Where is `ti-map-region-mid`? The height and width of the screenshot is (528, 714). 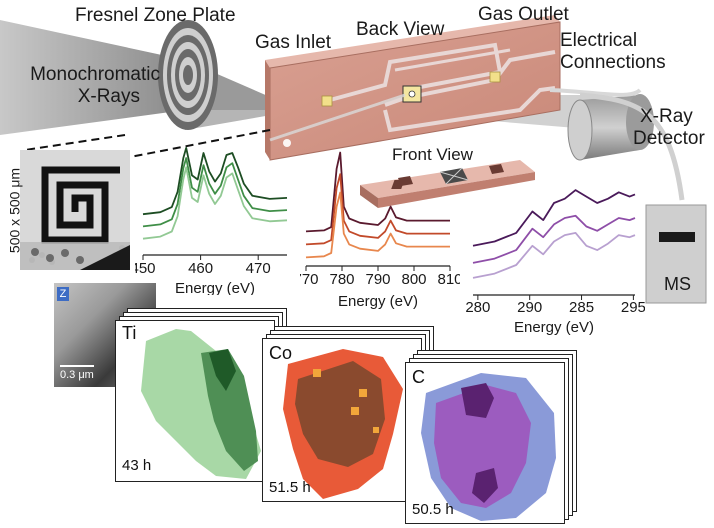
ti-map-region-mid is located at coordinates (229, 410).